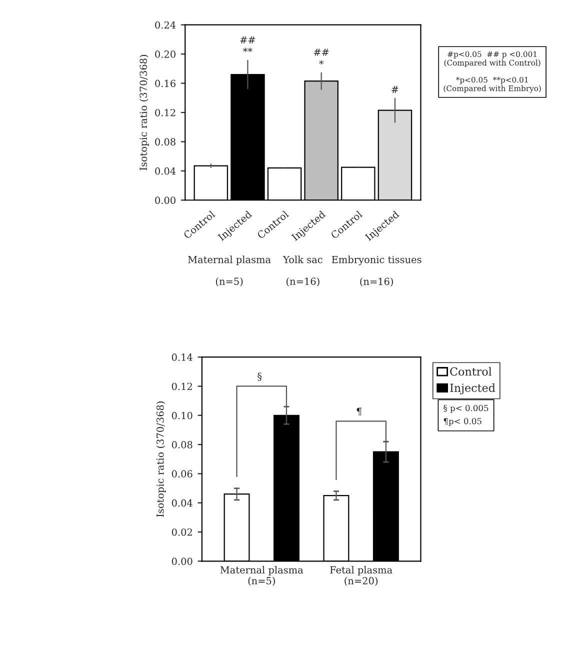  What do you see at coordinates (395, 89) in the screenshot?
I see `data-label: #` at bounding box center [395, 89].